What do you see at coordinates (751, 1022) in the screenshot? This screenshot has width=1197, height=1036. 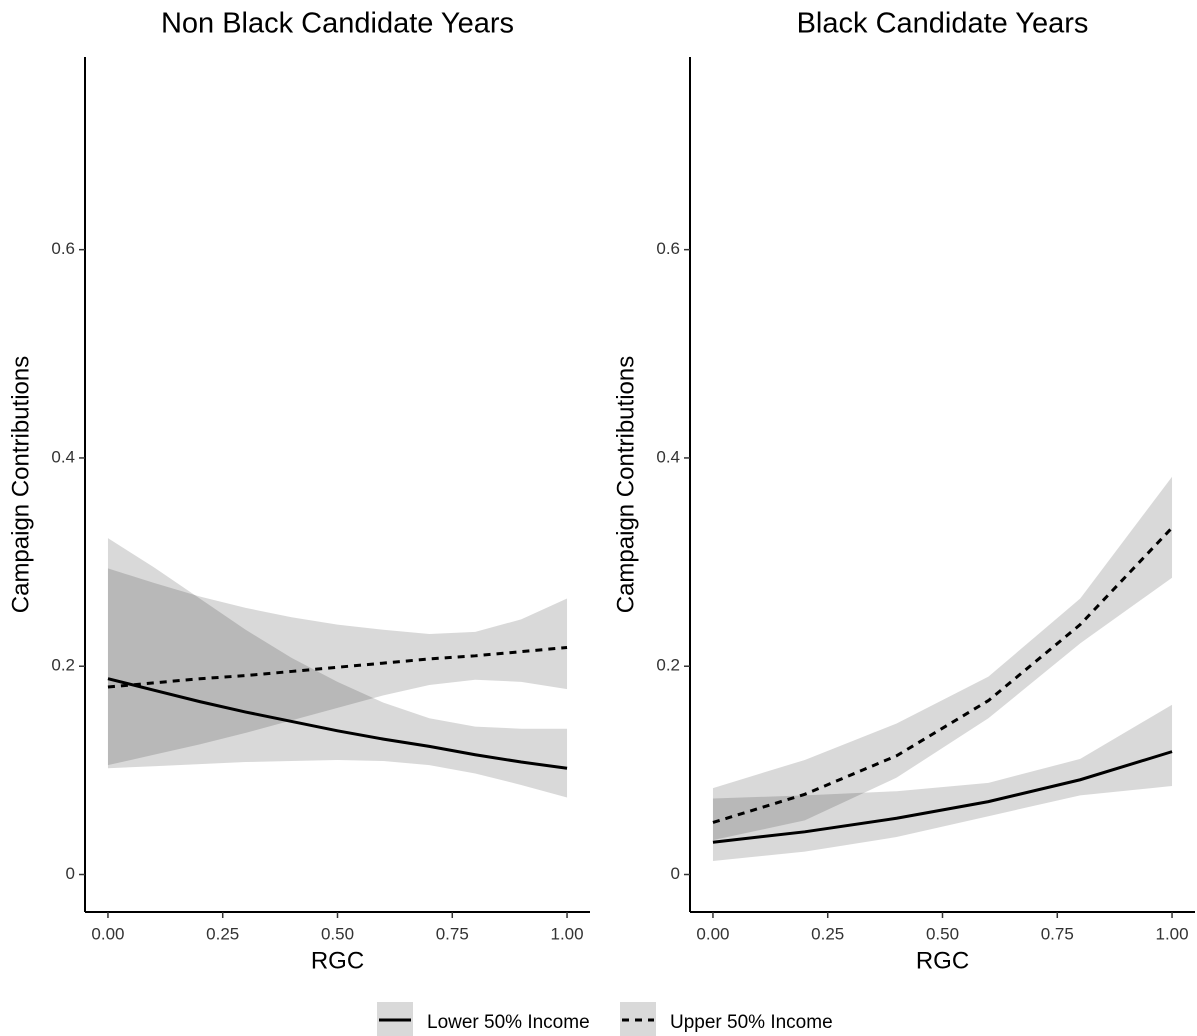 I see `legend-label: Upper 50% Income` at bounding box center [751, 1022].